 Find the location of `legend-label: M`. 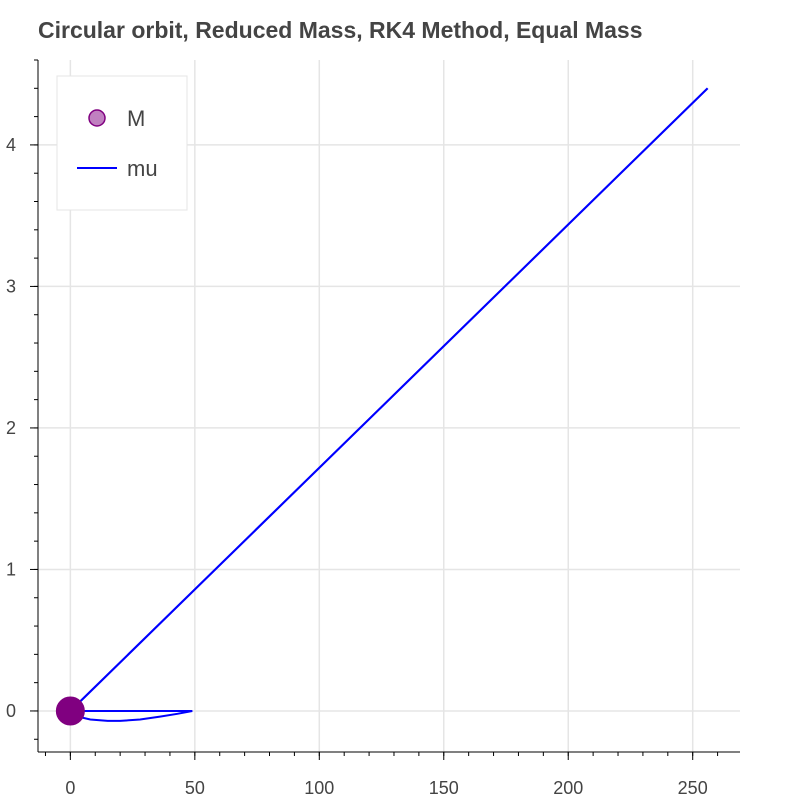

legend-label: M is located at coordinates (136, 118).